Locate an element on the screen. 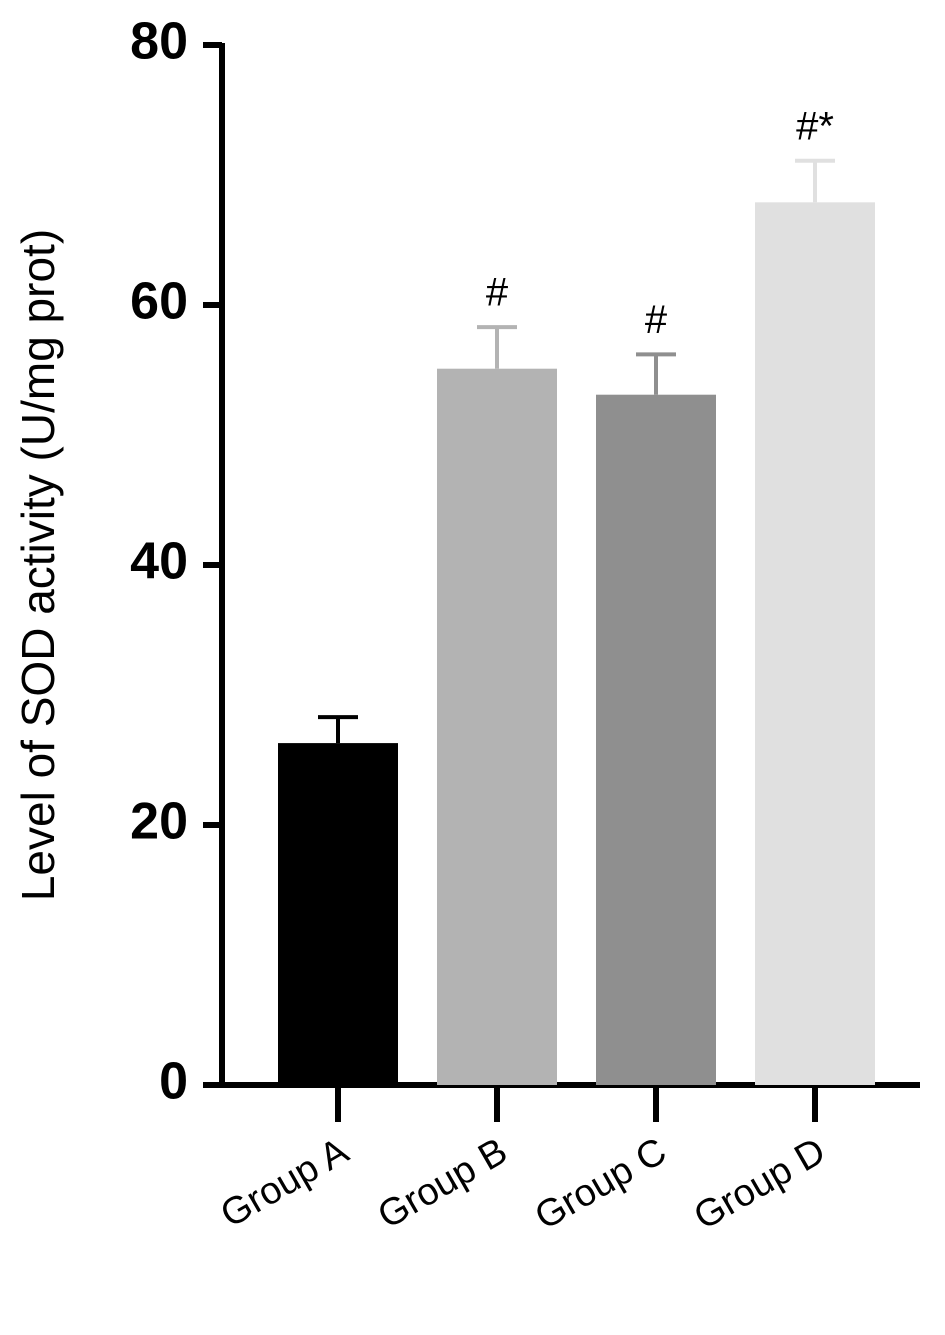 The image size is (945, 1335). x-tick-label: Group A is located at coordinates (285, 1183).